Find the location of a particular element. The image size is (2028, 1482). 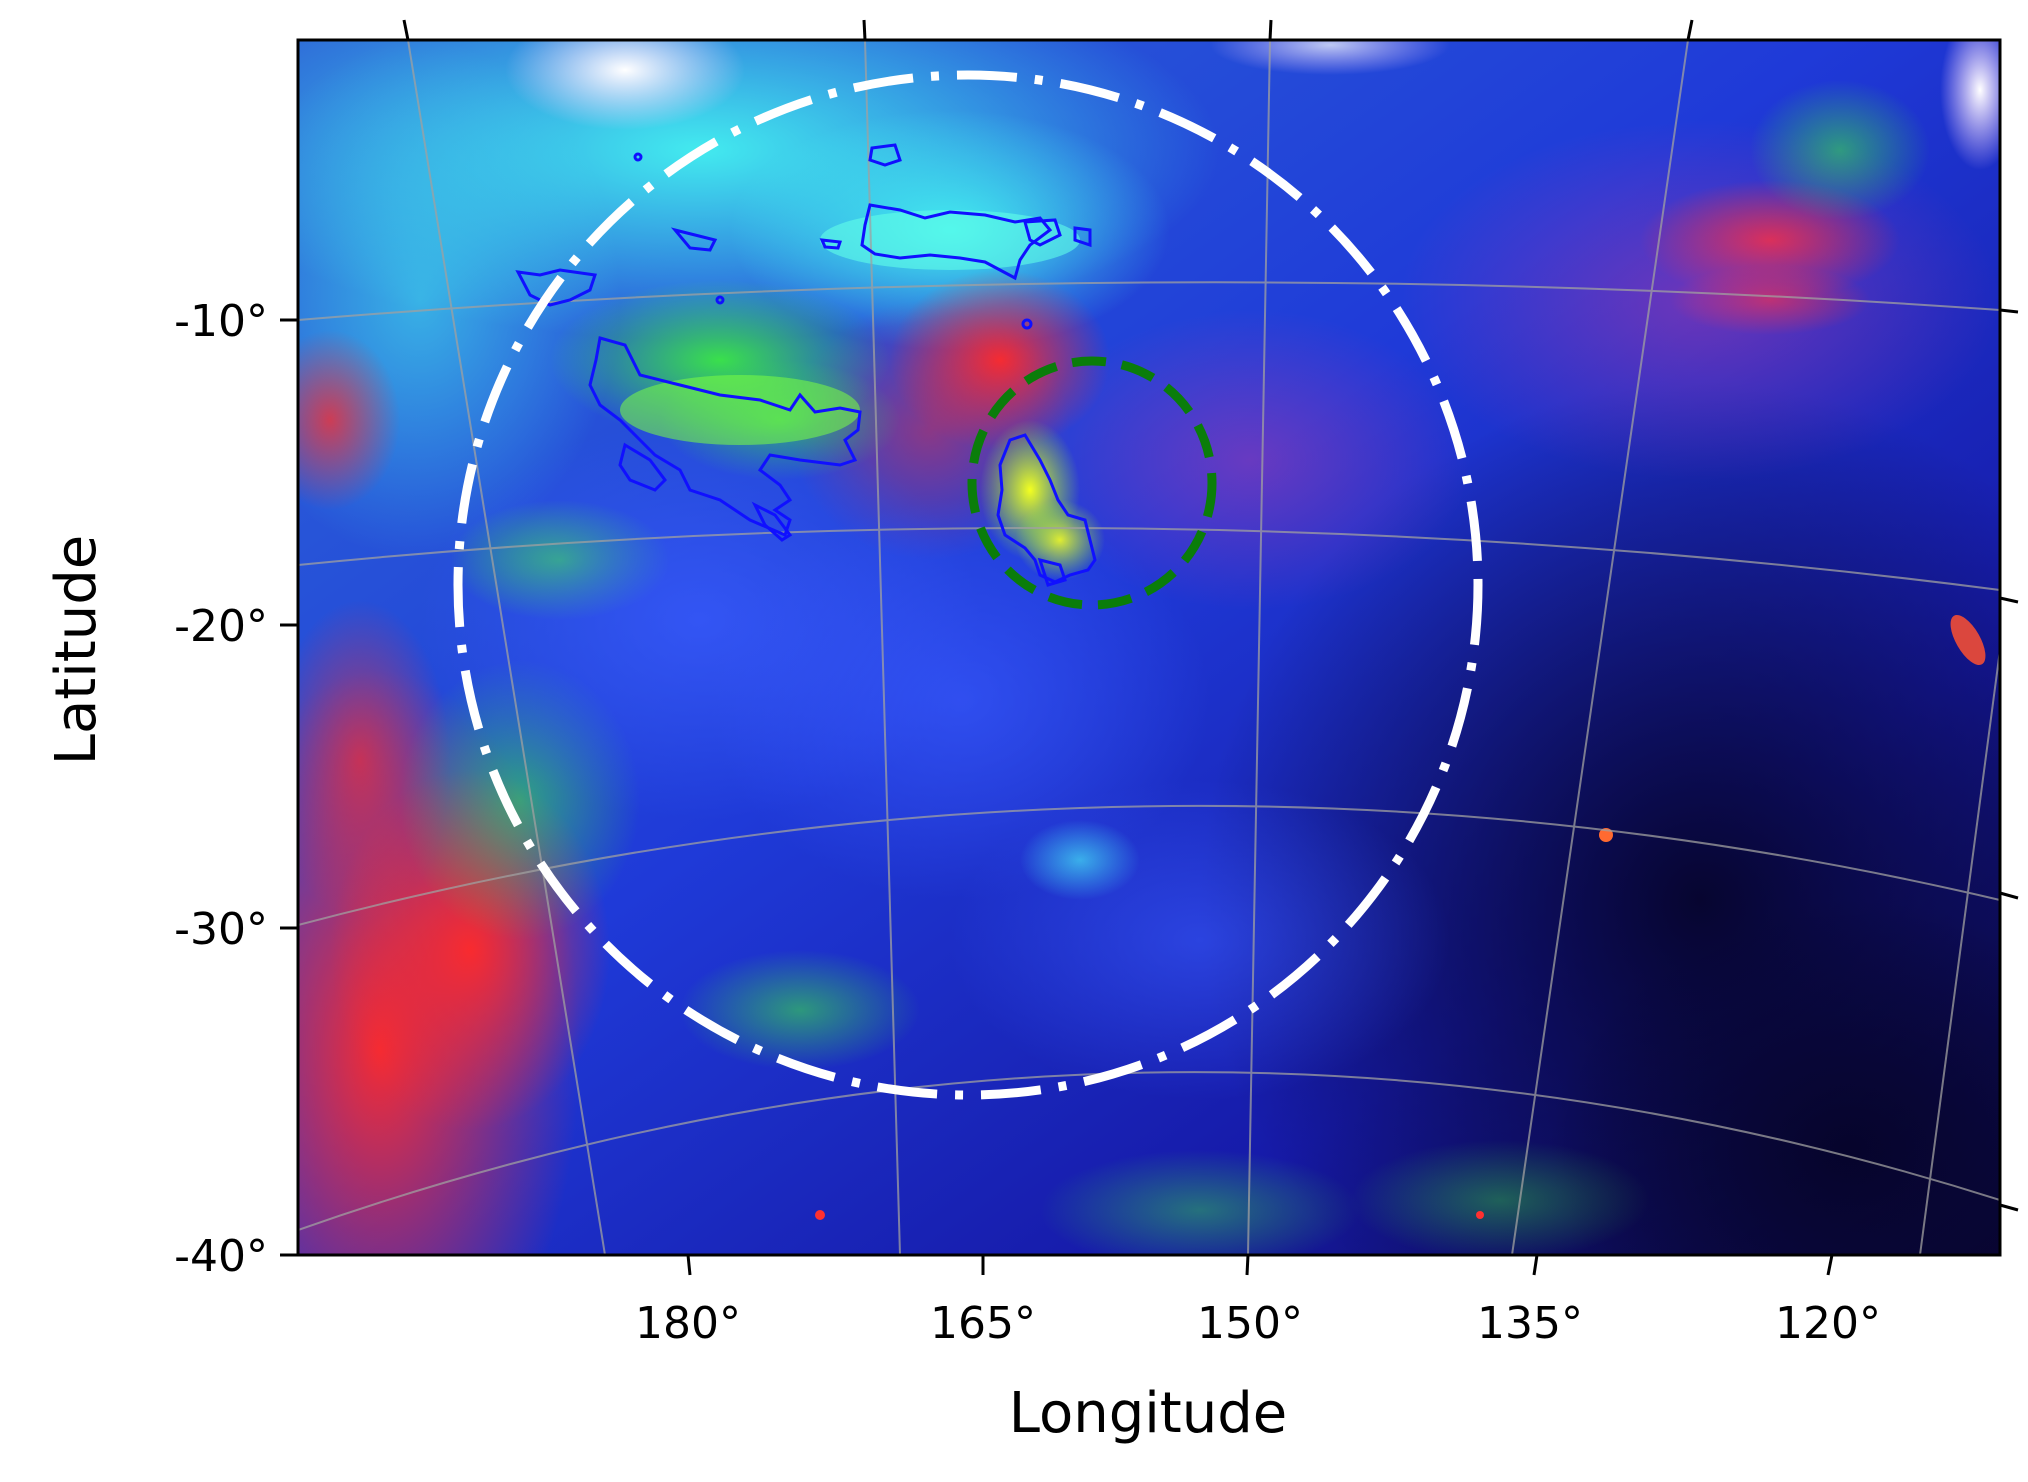

blue-contours is located at coordinates (806, 365).